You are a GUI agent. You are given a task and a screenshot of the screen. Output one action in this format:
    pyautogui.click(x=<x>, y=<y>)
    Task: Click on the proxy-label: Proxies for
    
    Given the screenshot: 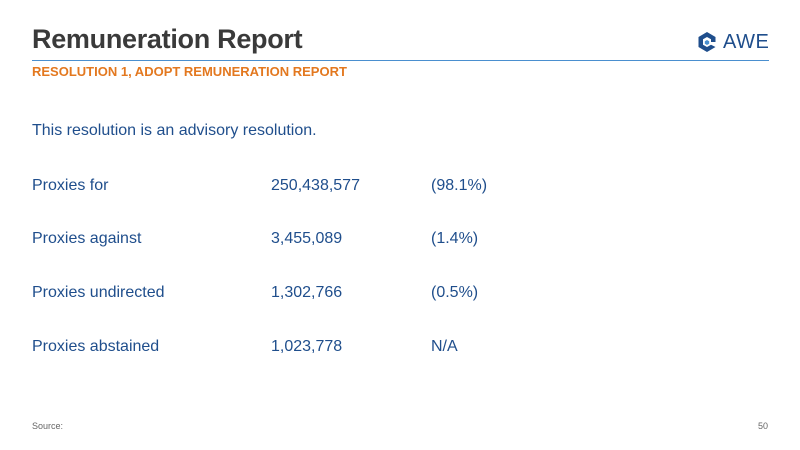 What is the action you would take?
    pyautogui.click(x=70, y=185)
    